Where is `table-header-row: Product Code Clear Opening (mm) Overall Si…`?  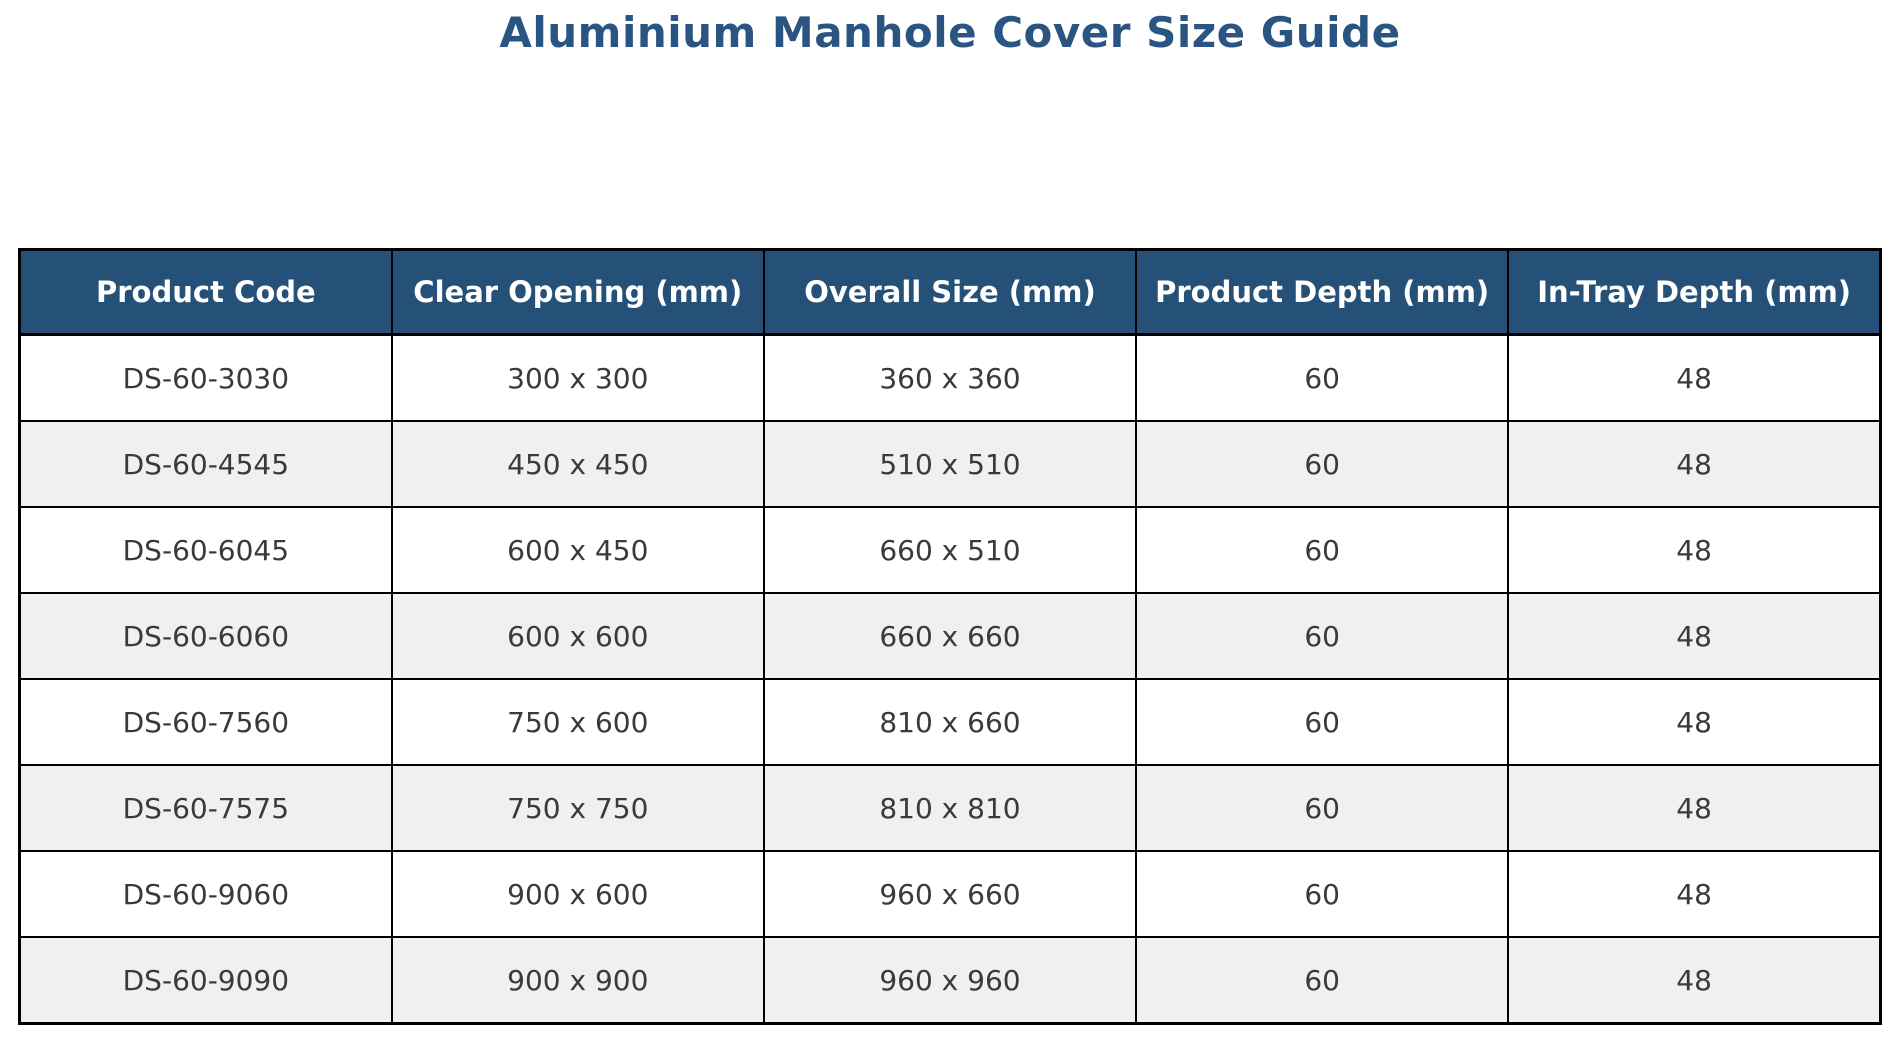
table-header-row: Product Code Clear Opening (mm) Overall Si… is located at coordinates (950, 292).